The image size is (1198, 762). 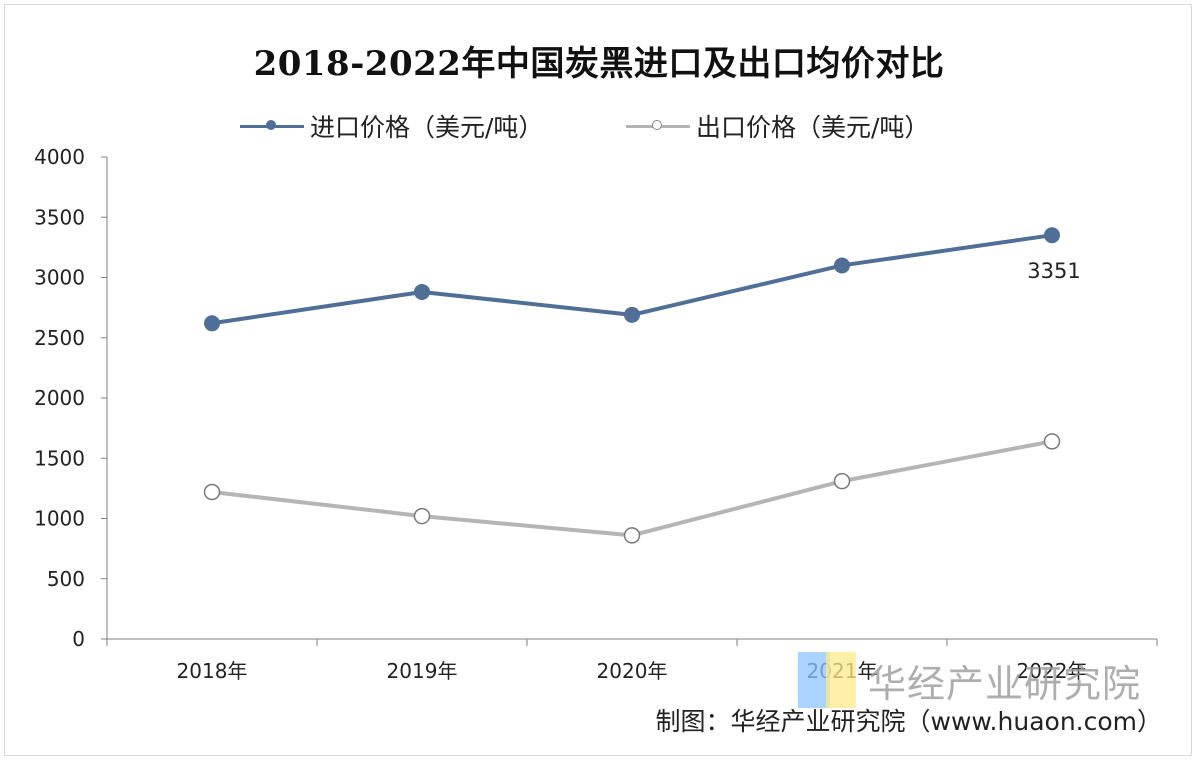 I want to click on y-tick-label: 500, so click(x=66, y=579).